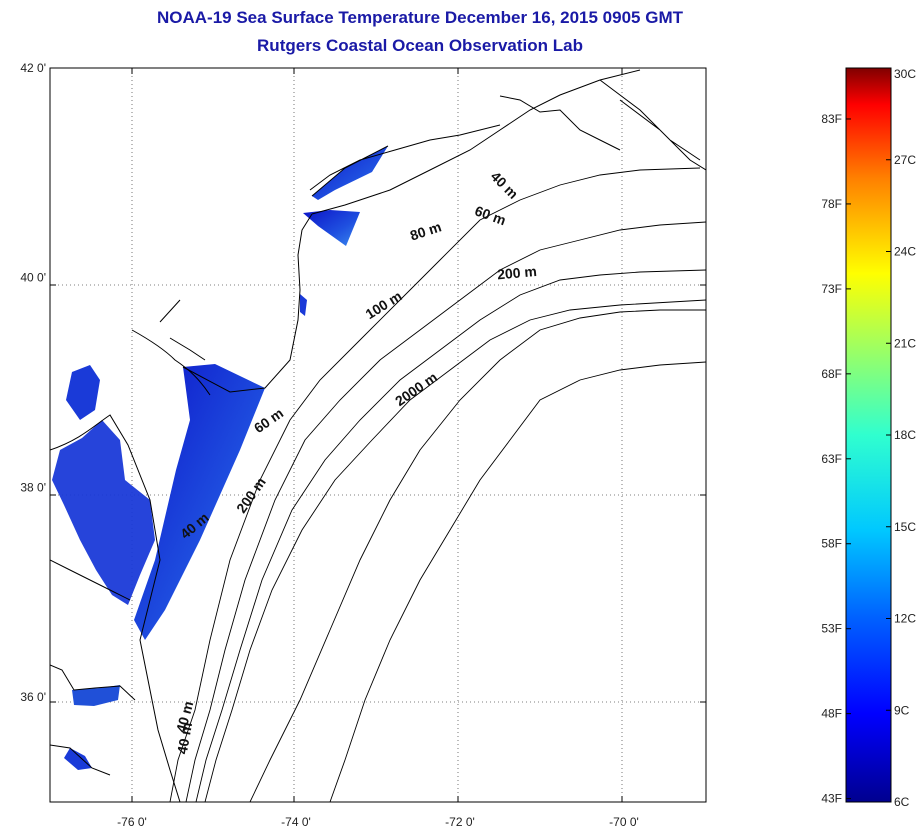 The image size is (920, 832). I want to click on colorbar-celsius-label: 21C, so click(905, 343).